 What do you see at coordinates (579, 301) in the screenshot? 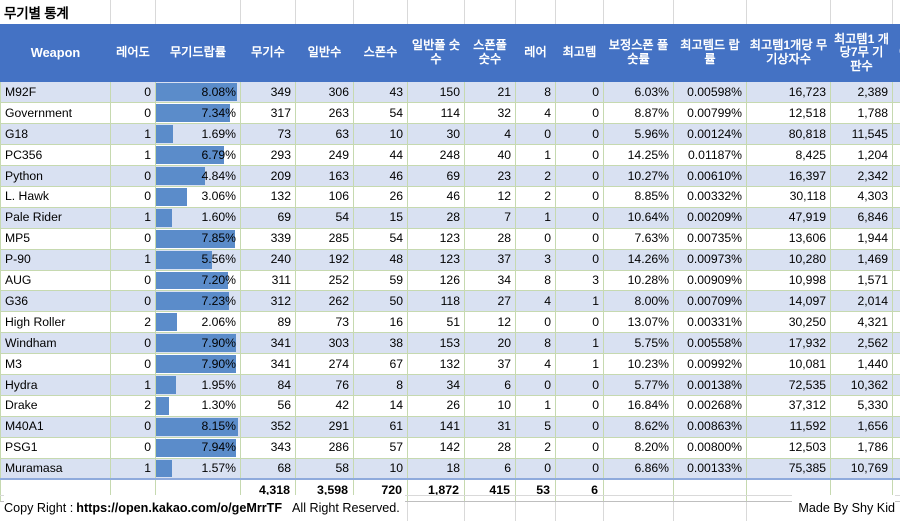
I see `cell-best_item: 1` at bounding box center [579, 301].